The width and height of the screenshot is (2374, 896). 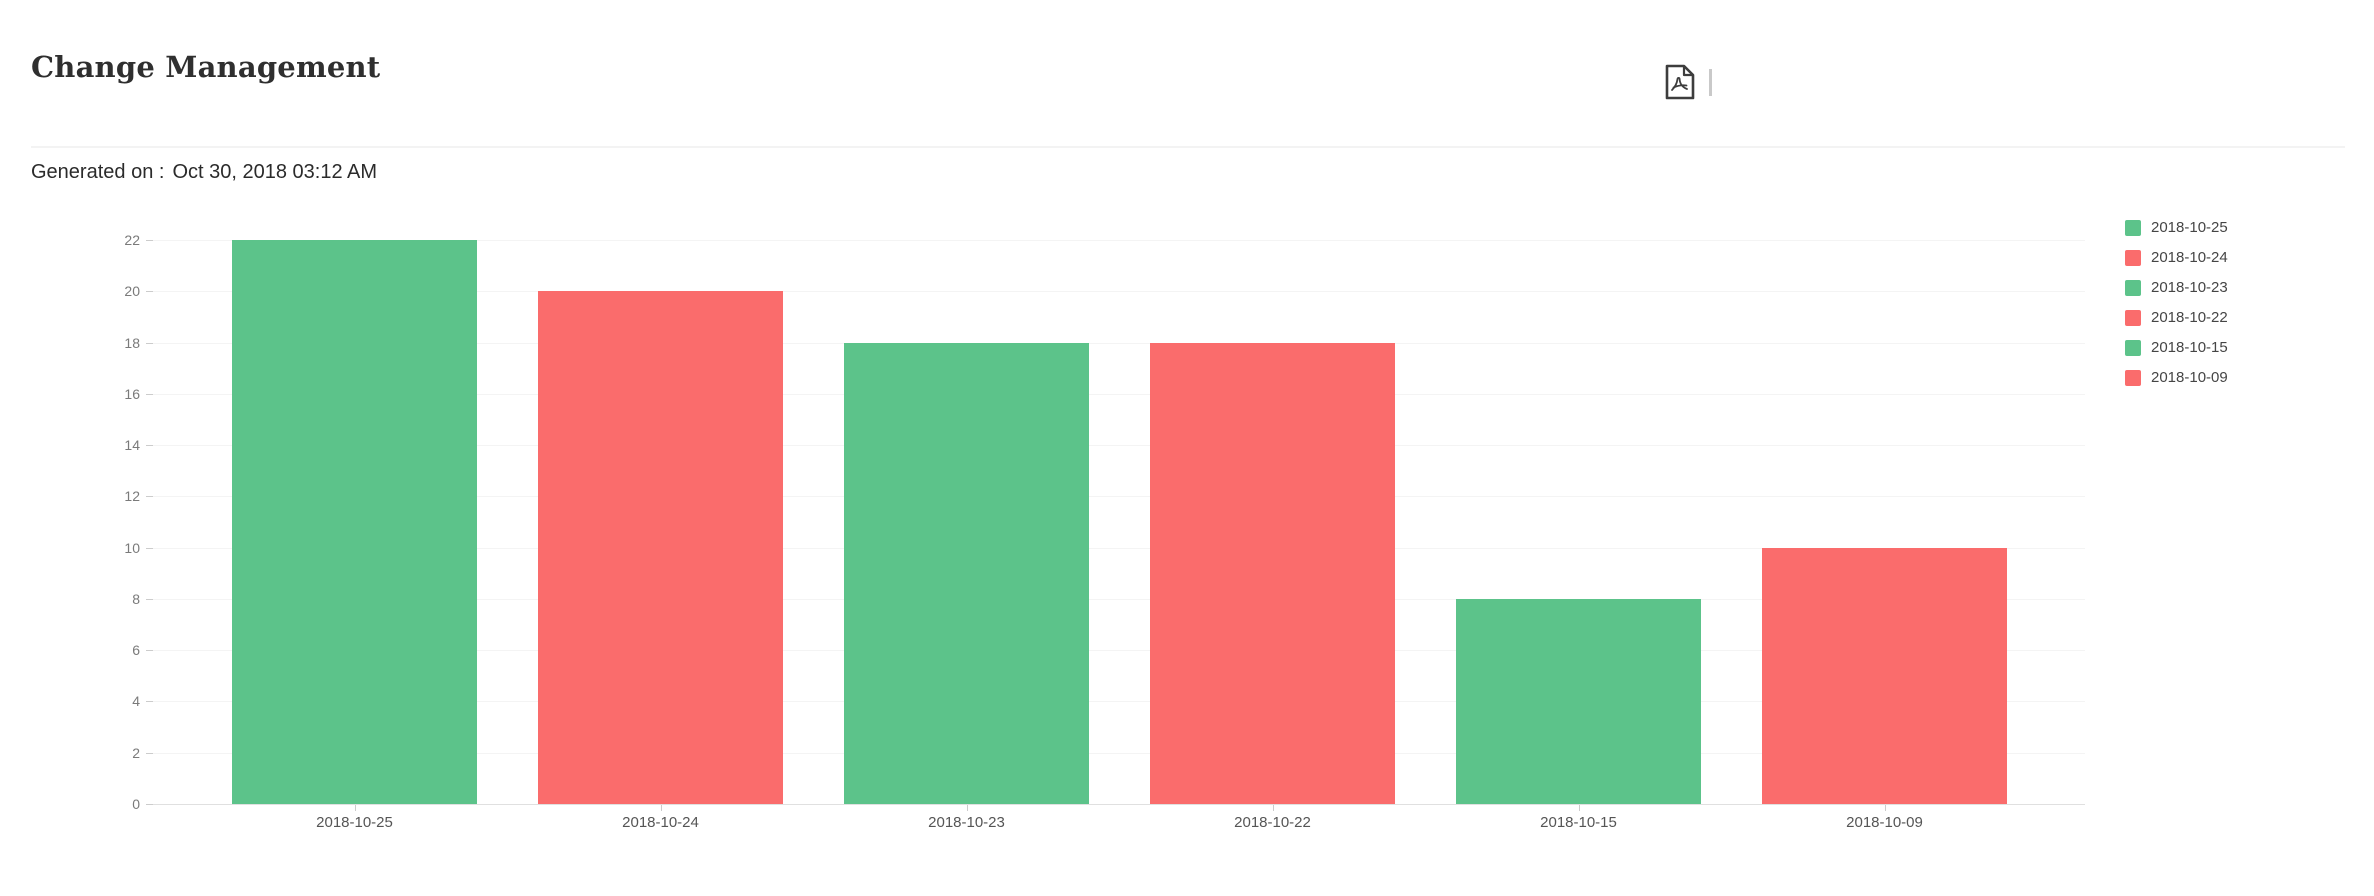 I want to click on y-axis-tick-label: 18, so click(x=132, y=342).